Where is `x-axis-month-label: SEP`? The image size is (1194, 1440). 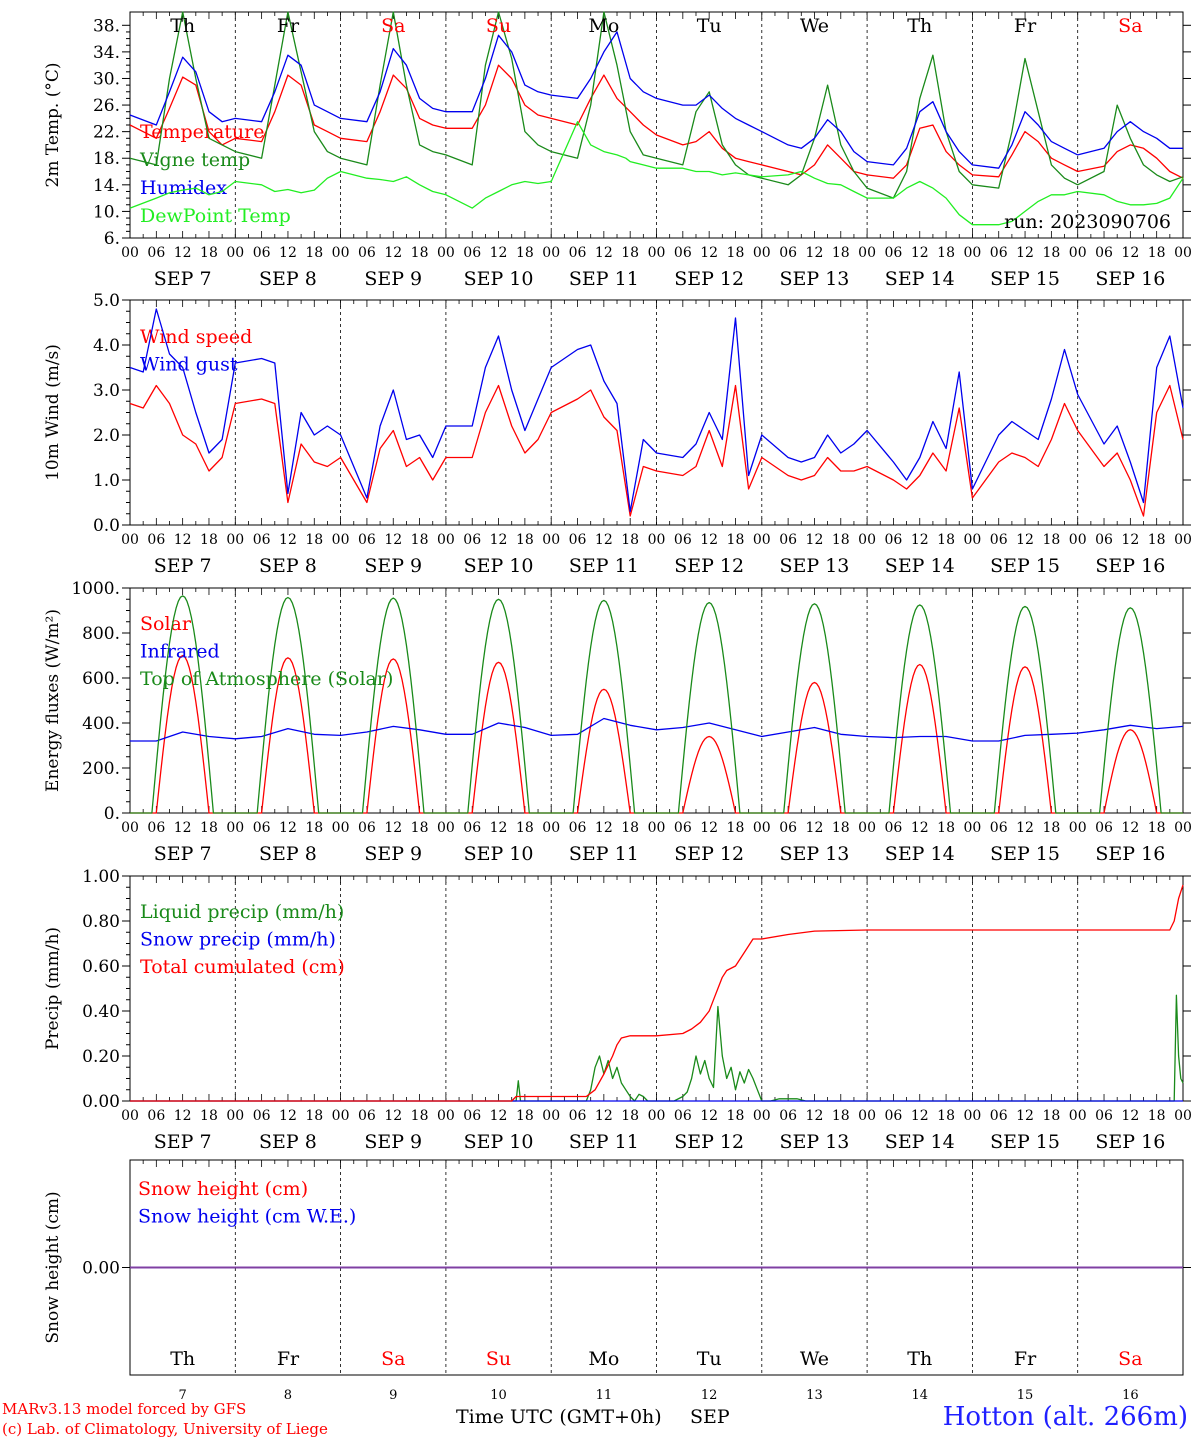
x-axis-month-label: SEP is located at coordinates (710, 1417).